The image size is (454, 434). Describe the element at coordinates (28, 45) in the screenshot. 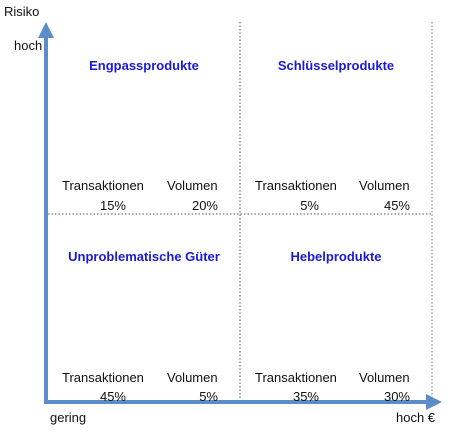

I see `y-axis-high-label: hoch` at that location.